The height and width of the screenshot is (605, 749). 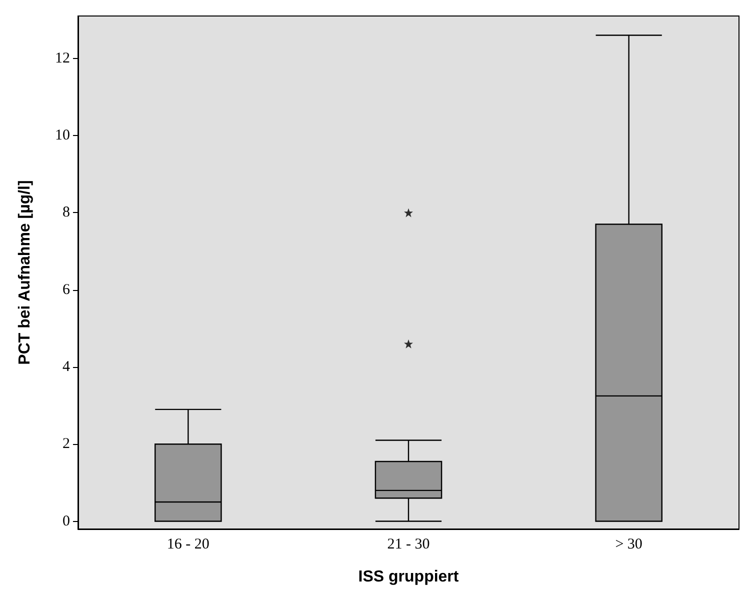 I want to click on y-tick-label: 4, so click(x=66, y=367).